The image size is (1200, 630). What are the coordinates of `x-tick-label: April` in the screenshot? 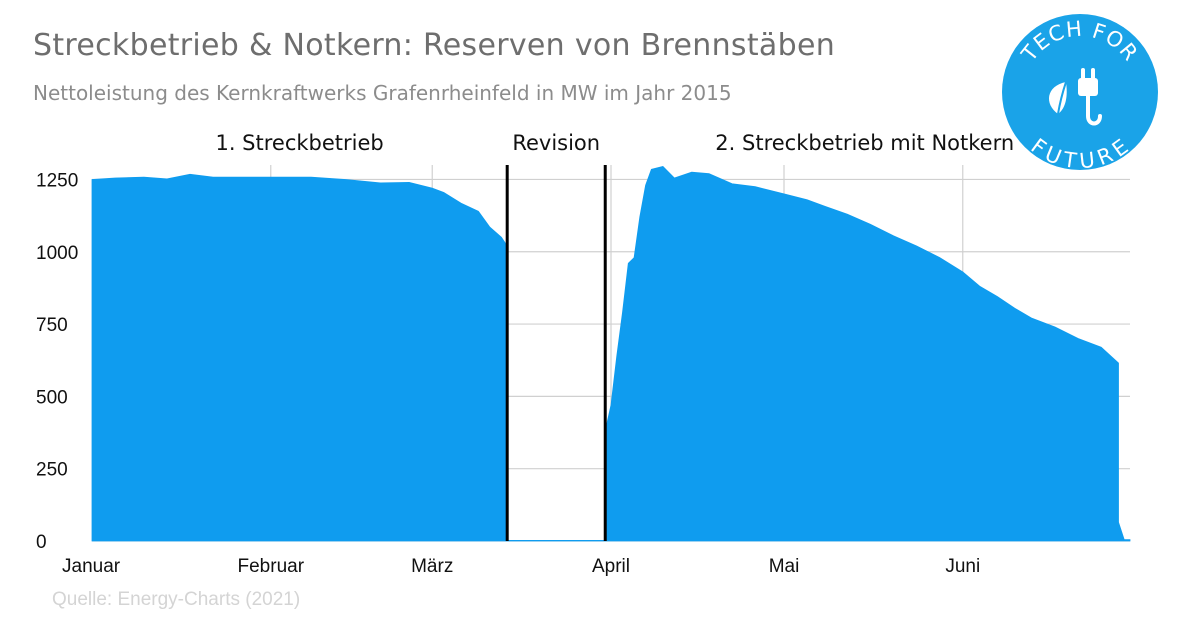 It's located at (611, 566).